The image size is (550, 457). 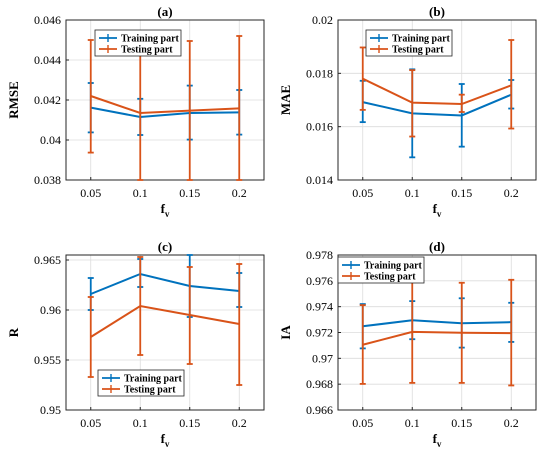 What do you see at coordinates (437, 246) in the screenshot?
I see `panel-title: (d)` at bounding box center [437, 246].